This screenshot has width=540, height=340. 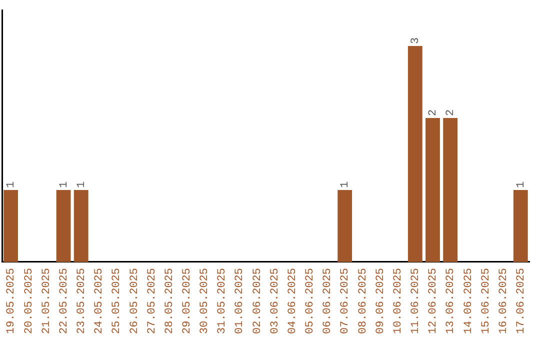 What do you see at coordinates (416, 40) in the screenshot?
I see `data-label: 3` at bounding box center [416, 40].